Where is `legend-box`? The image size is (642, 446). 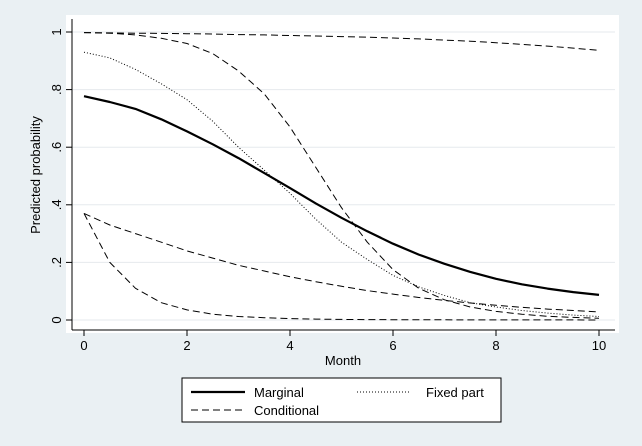
legend-box is located at coordinates (341, 400).